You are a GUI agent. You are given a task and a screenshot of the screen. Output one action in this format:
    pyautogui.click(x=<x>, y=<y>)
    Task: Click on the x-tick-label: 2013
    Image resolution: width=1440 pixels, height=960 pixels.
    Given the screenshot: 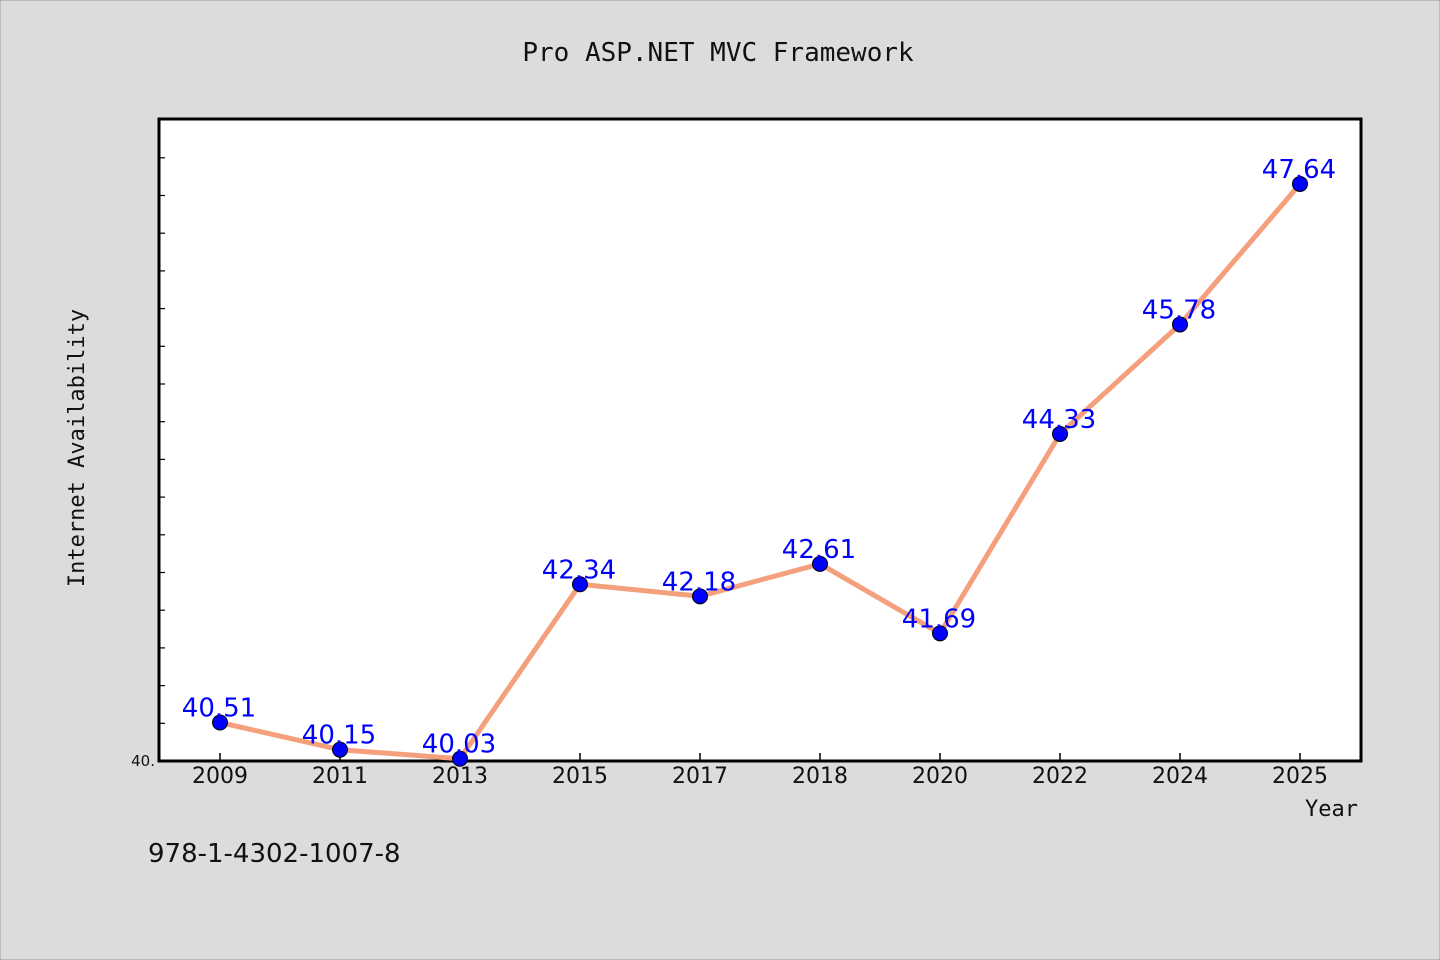 What is the action you would take?
    pyautogui.click(x=460, y=776)
    